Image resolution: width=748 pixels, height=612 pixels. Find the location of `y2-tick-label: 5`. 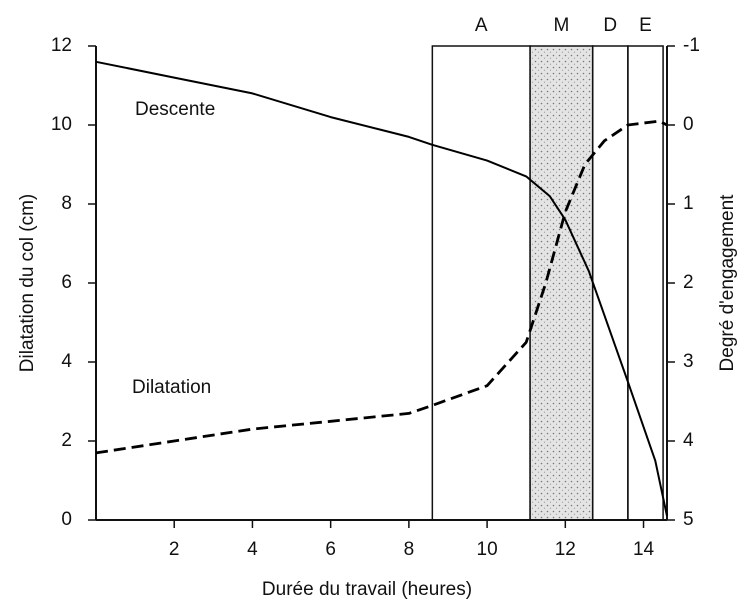

y2-tick-label: 5 is located at coordinates (688, 519).